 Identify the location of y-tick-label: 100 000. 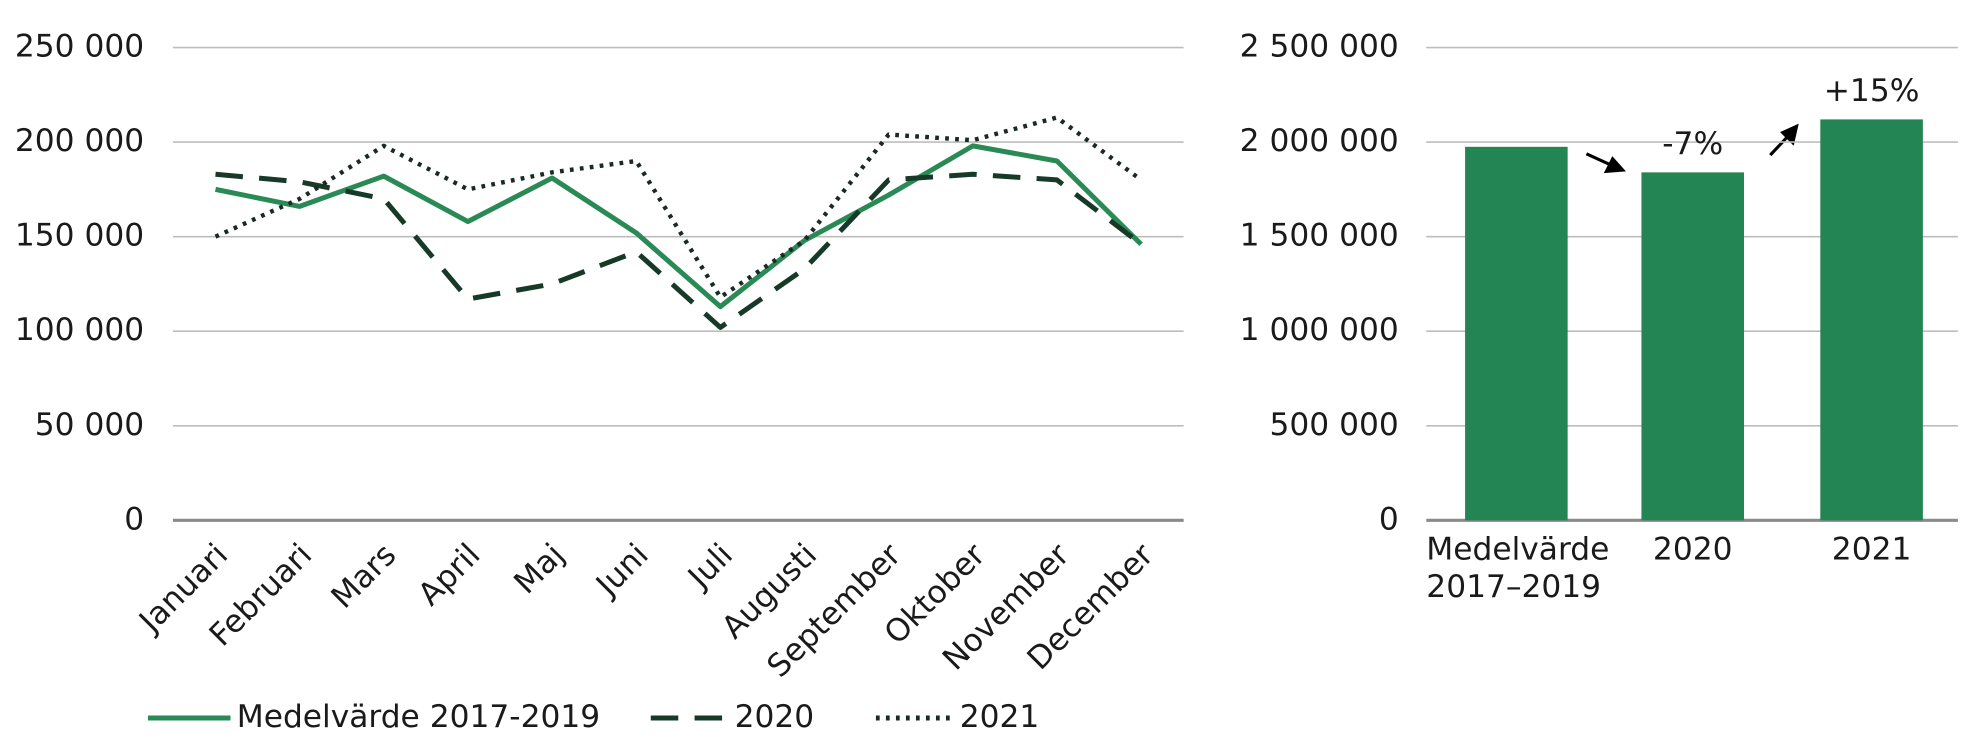
(79, 330).